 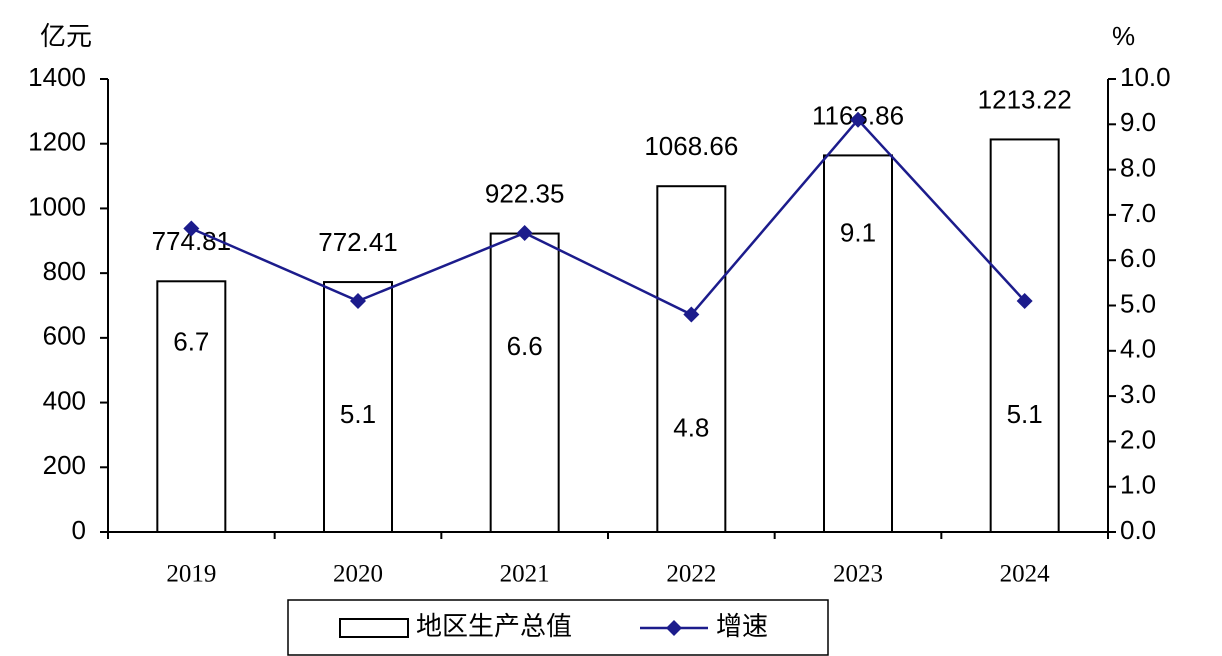 I want to click on y-tick-label: 200, so click(x=64, y=465).